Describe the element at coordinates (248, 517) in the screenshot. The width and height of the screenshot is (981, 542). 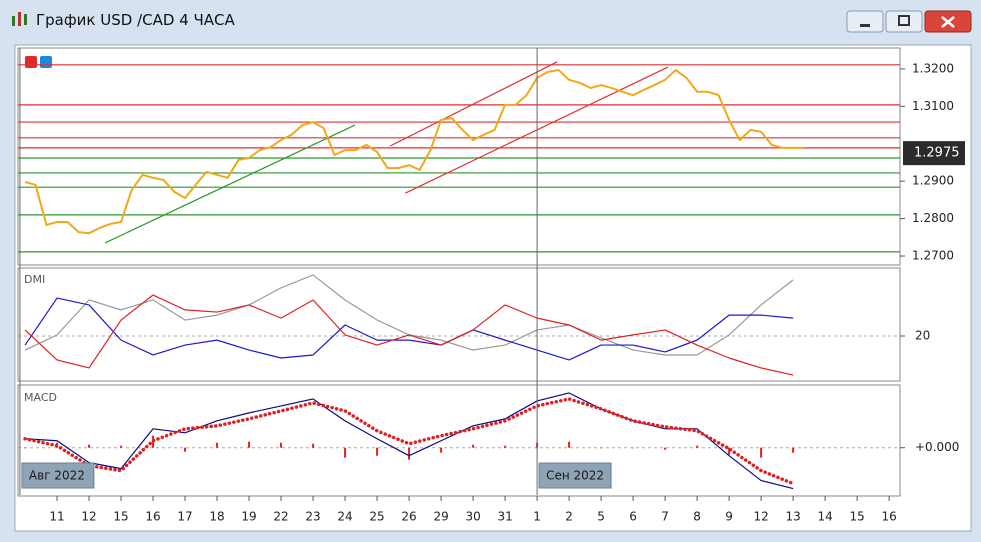
I see `x-tick-label: 19` at that location.